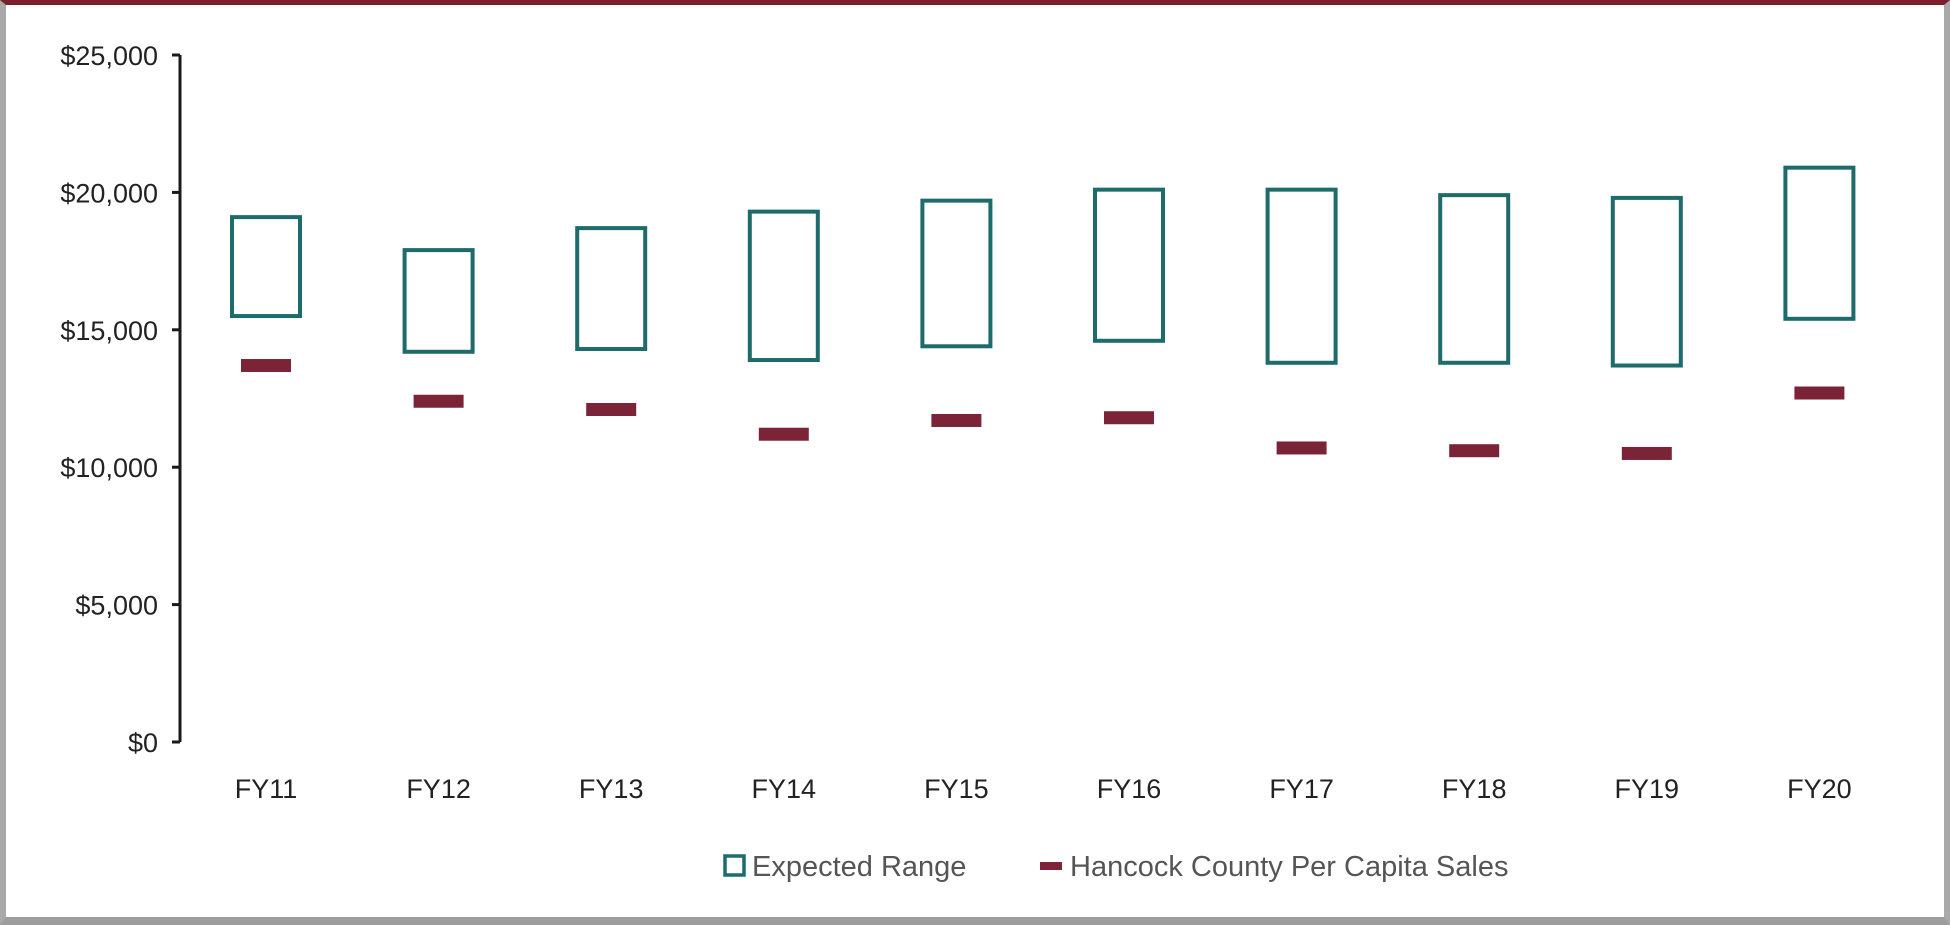 Image resolution: width=1950 pixels, height=925 pixels. What do you see at coordinates (1129, 789) in the screenshot?
I see `x-tick-label: FY16` at bounding box center [1129, 789].